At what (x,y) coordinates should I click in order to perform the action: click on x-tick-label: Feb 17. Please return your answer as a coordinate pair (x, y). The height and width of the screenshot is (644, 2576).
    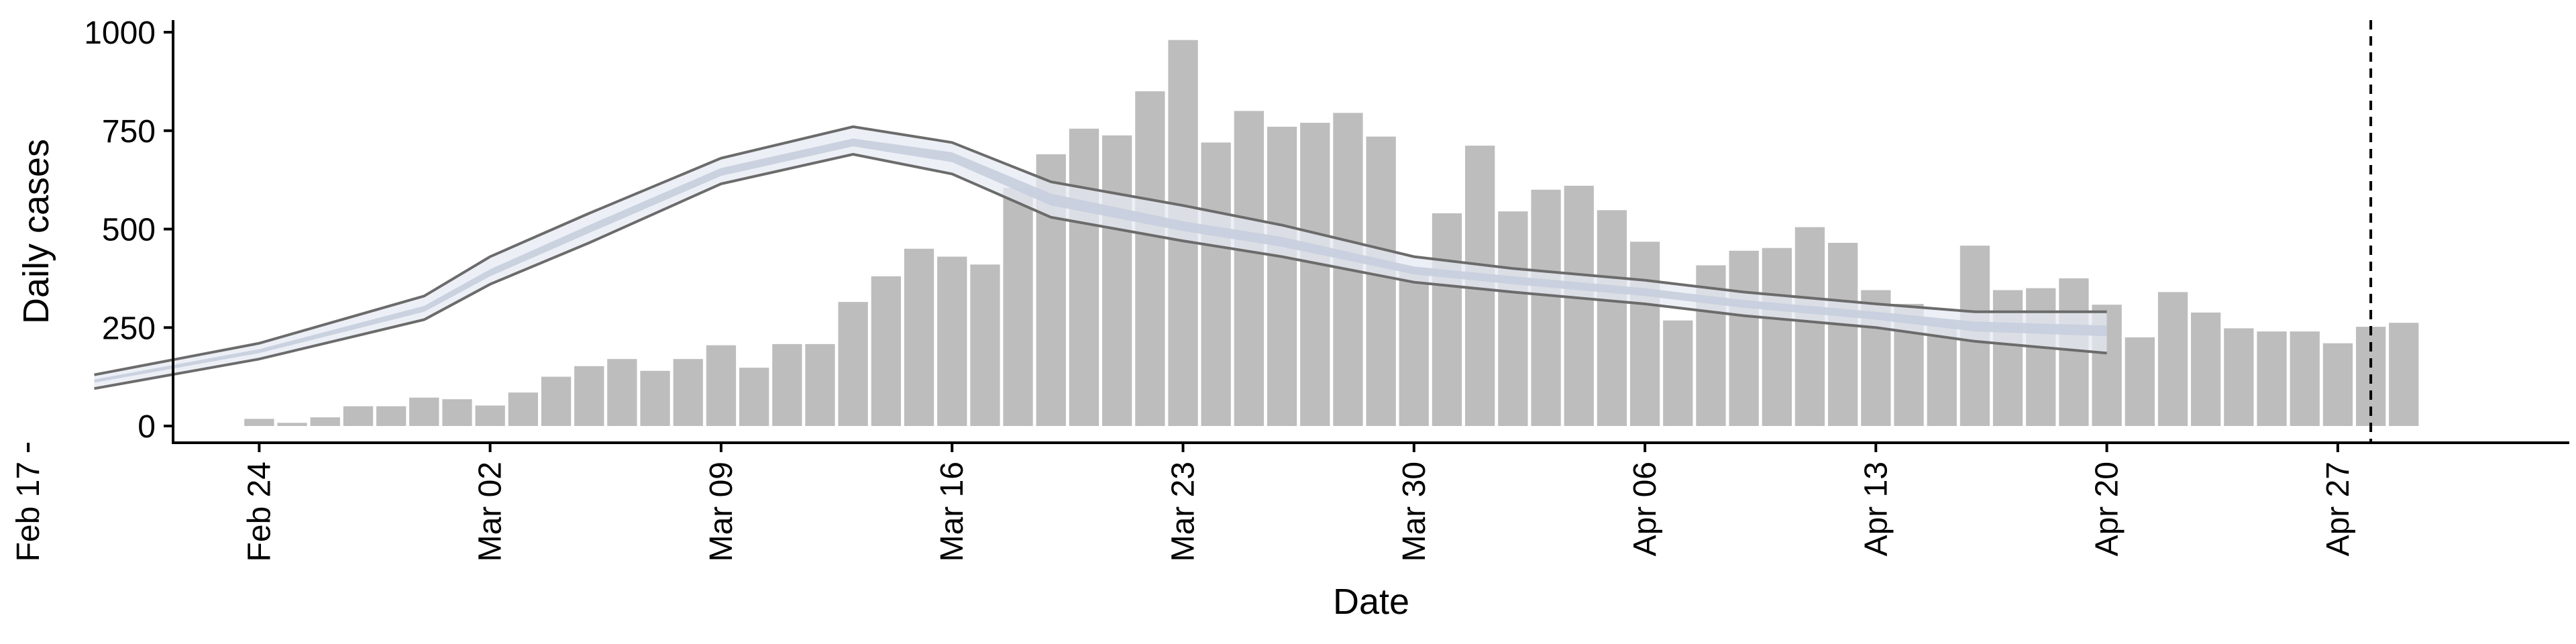
    Looking at the image, I should click on (28, 511).